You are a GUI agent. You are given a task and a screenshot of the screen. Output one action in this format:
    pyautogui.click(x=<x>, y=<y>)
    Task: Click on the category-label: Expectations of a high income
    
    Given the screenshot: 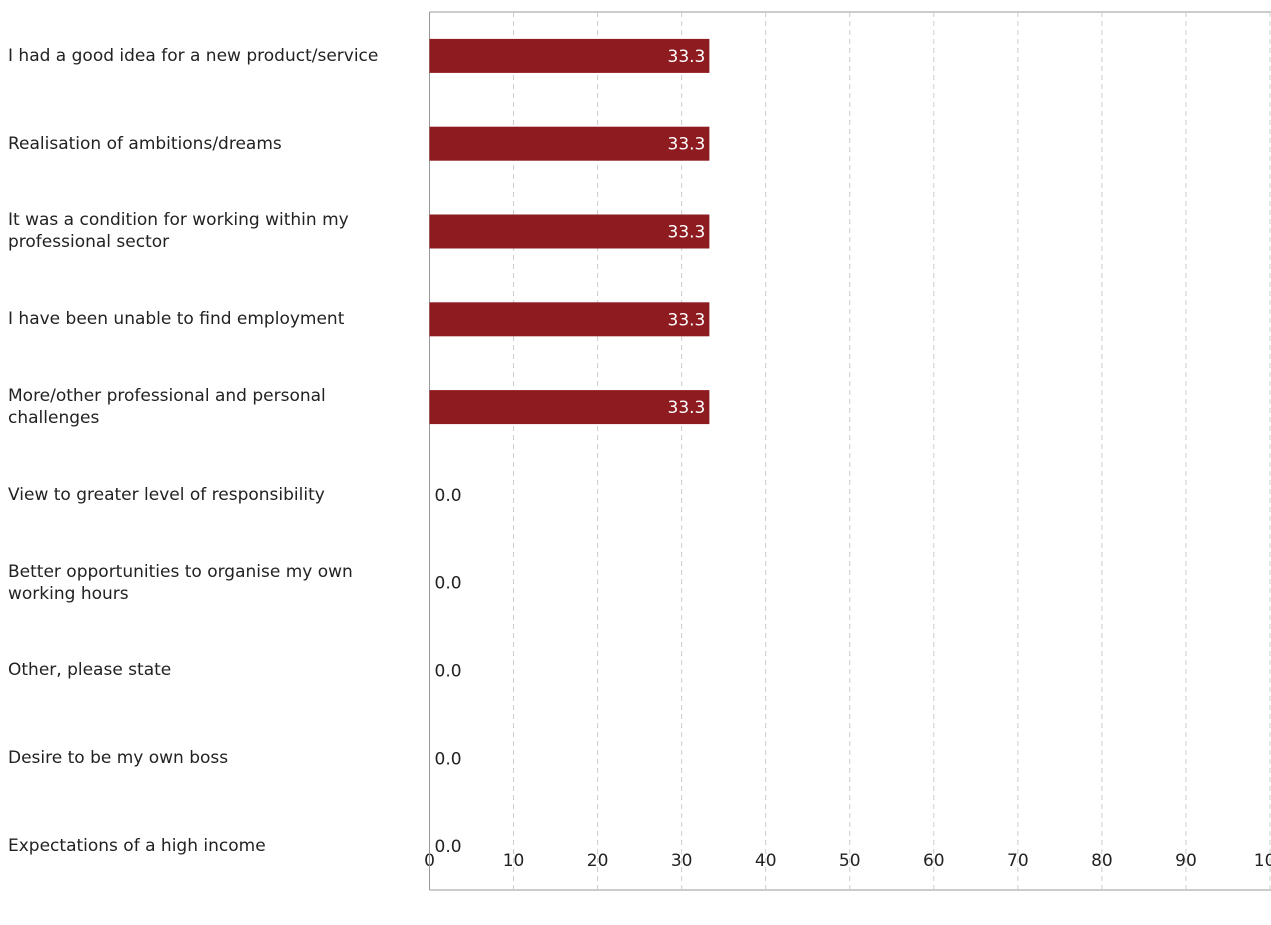 What is the action you would take?
    pyautogui.click(x=137, y=846)
    